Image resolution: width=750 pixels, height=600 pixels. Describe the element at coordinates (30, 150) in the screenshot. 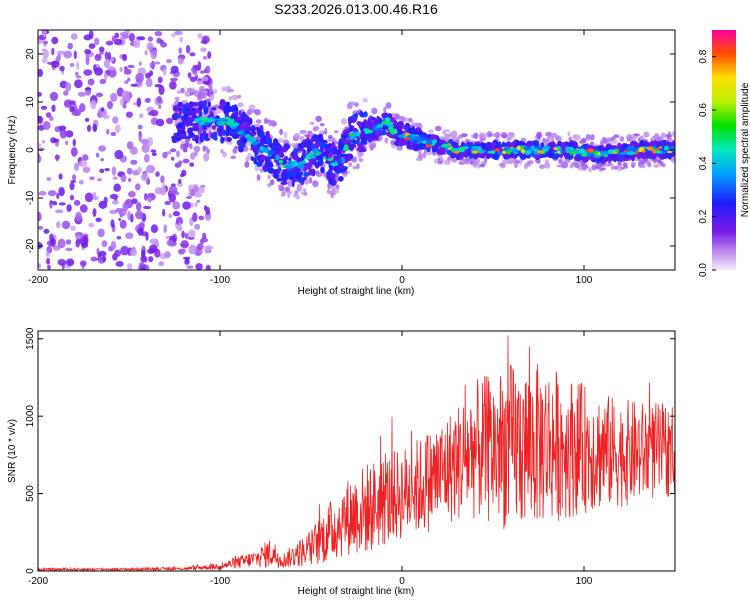

I see `spectrogram-ytick-label: 0` at that location.